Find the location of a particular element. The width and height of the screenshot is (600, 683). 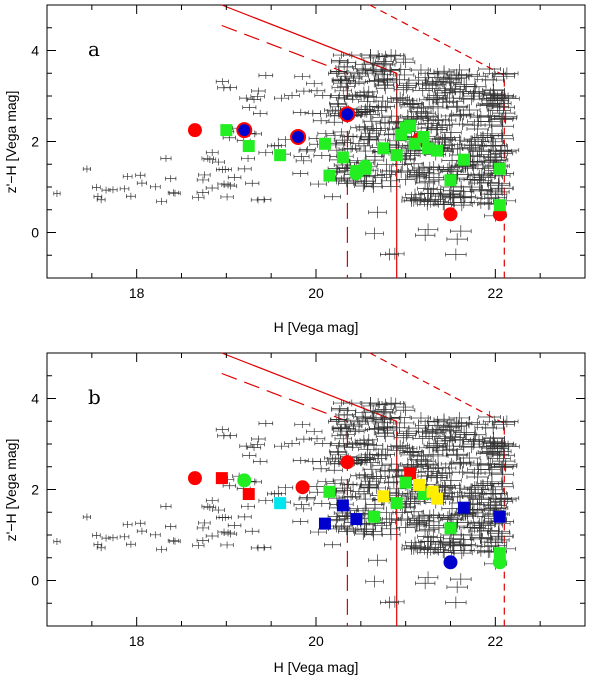

y-tick-label: 0 is located at coordinates (35, 581).